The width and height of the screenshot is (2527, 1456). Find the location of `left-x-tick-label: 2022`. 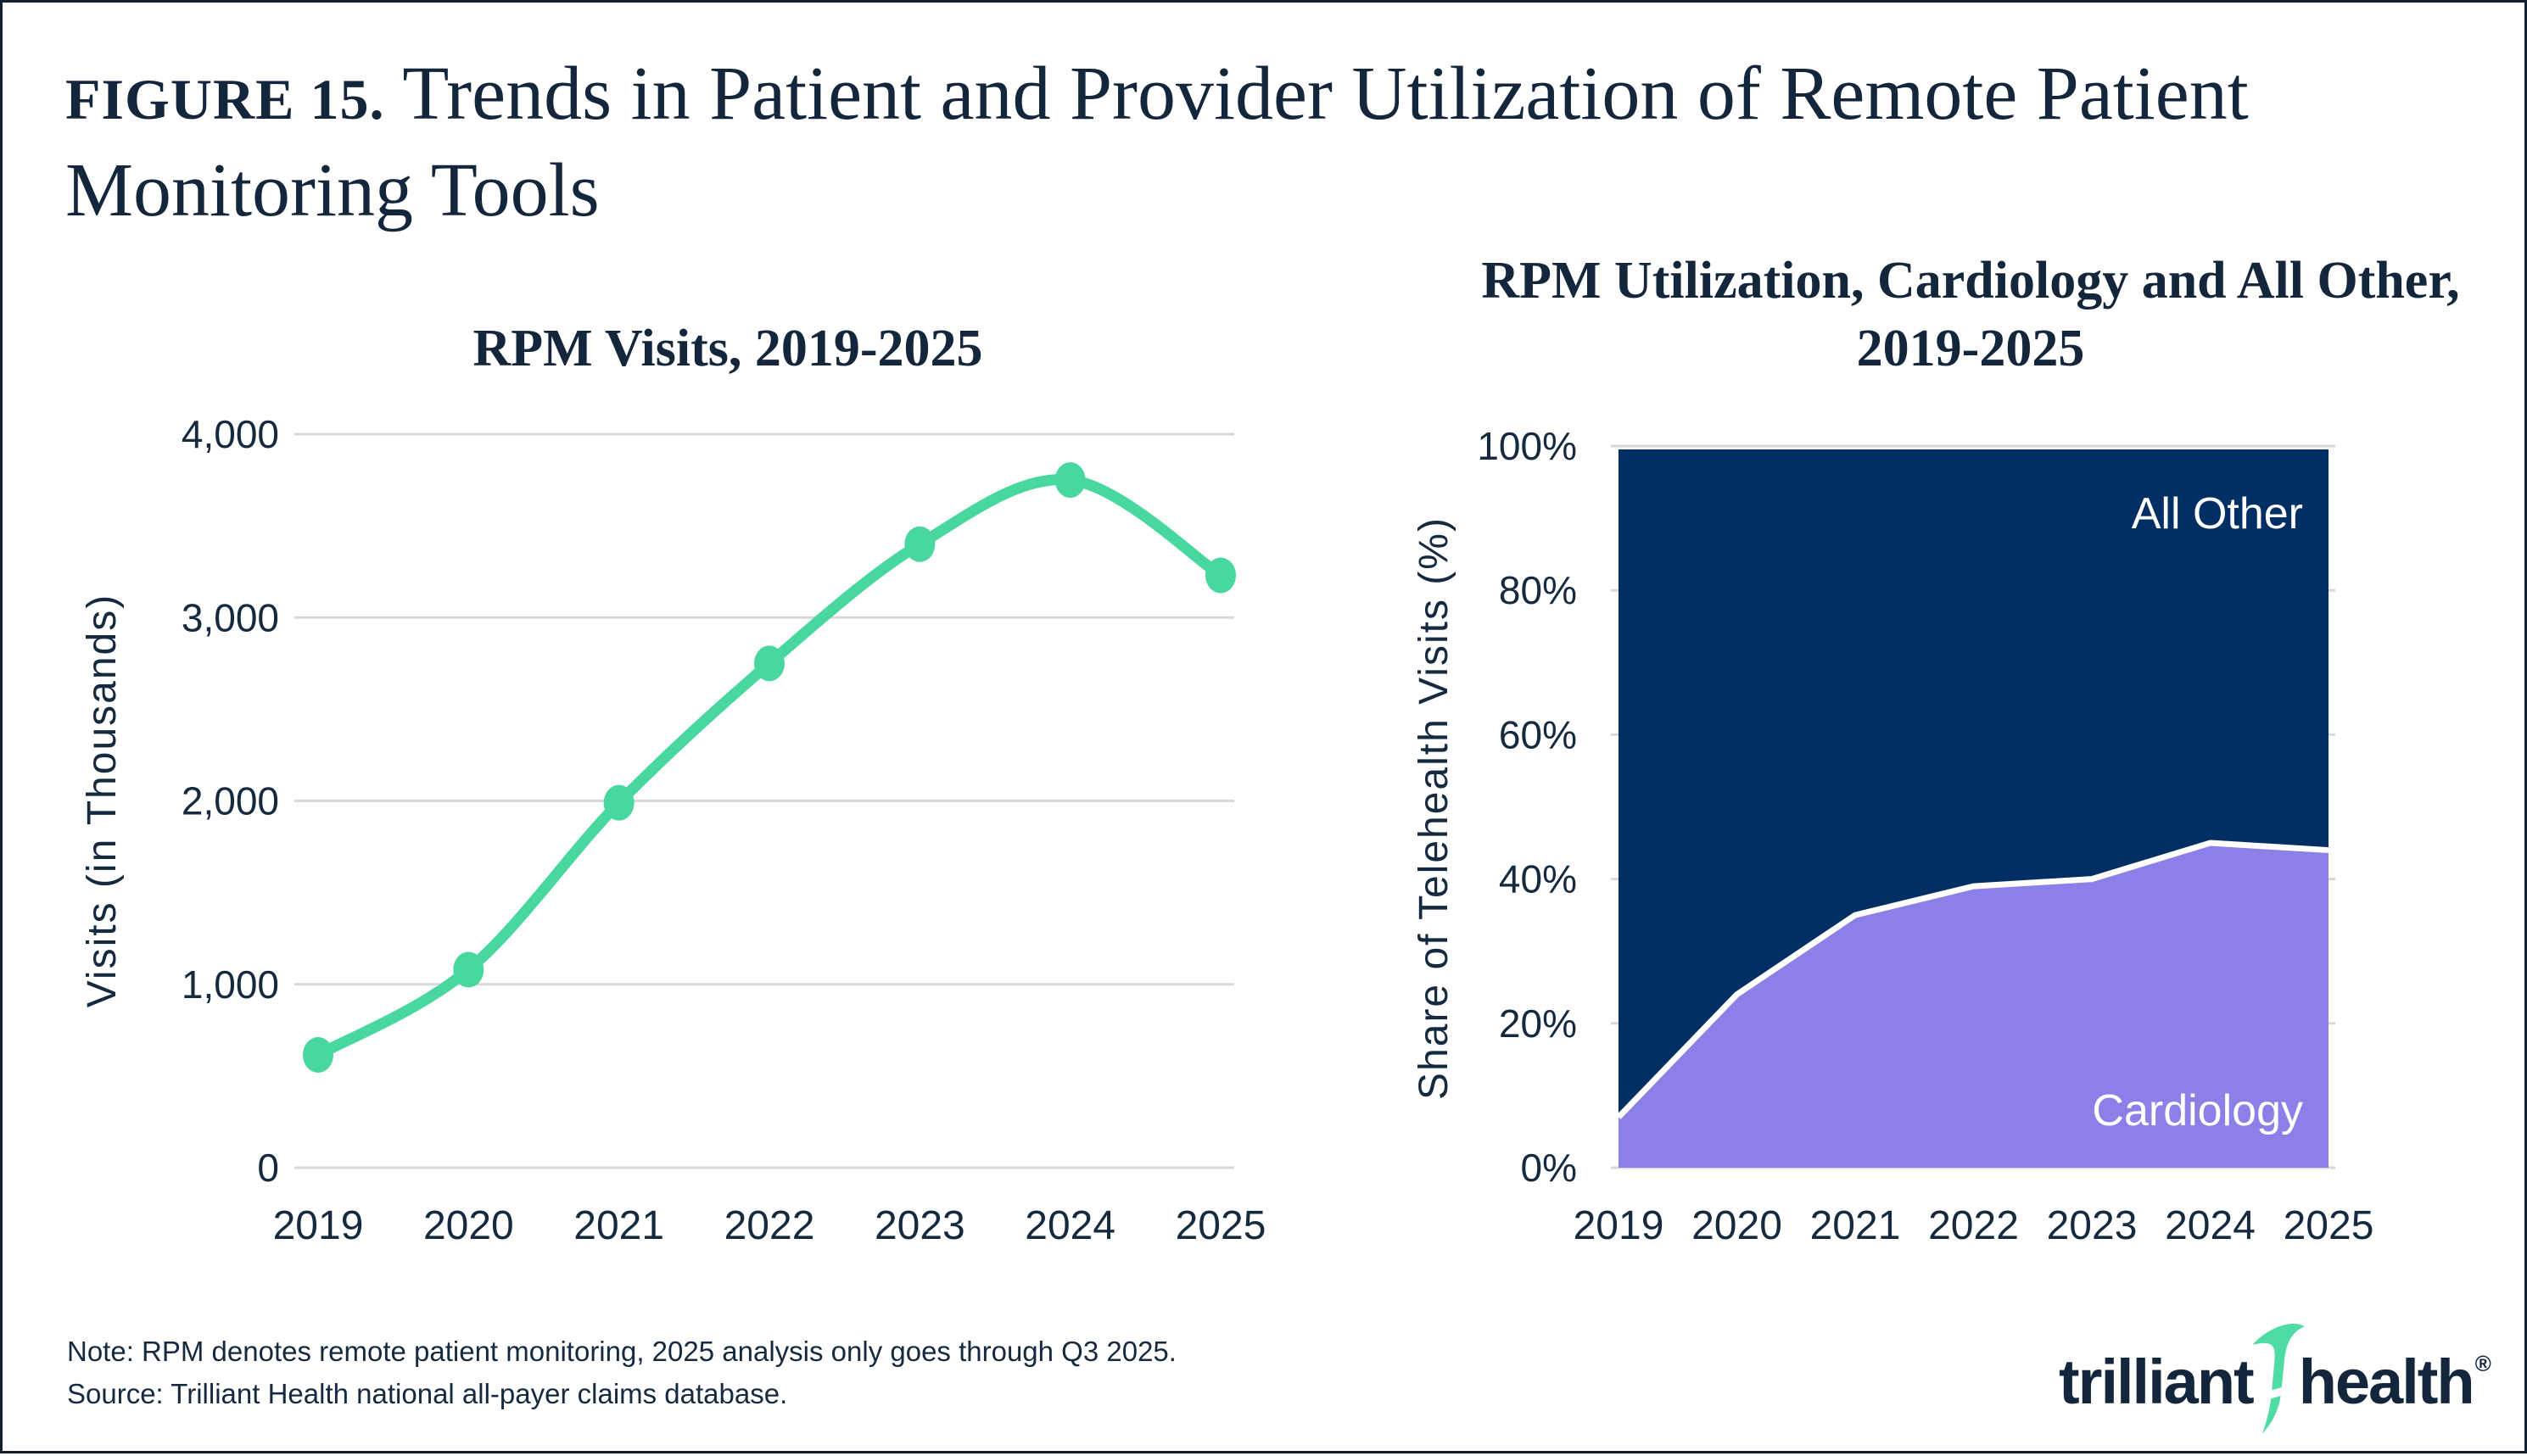

left-x-tick-label: 2022 is located at coordinates (769, 1225).